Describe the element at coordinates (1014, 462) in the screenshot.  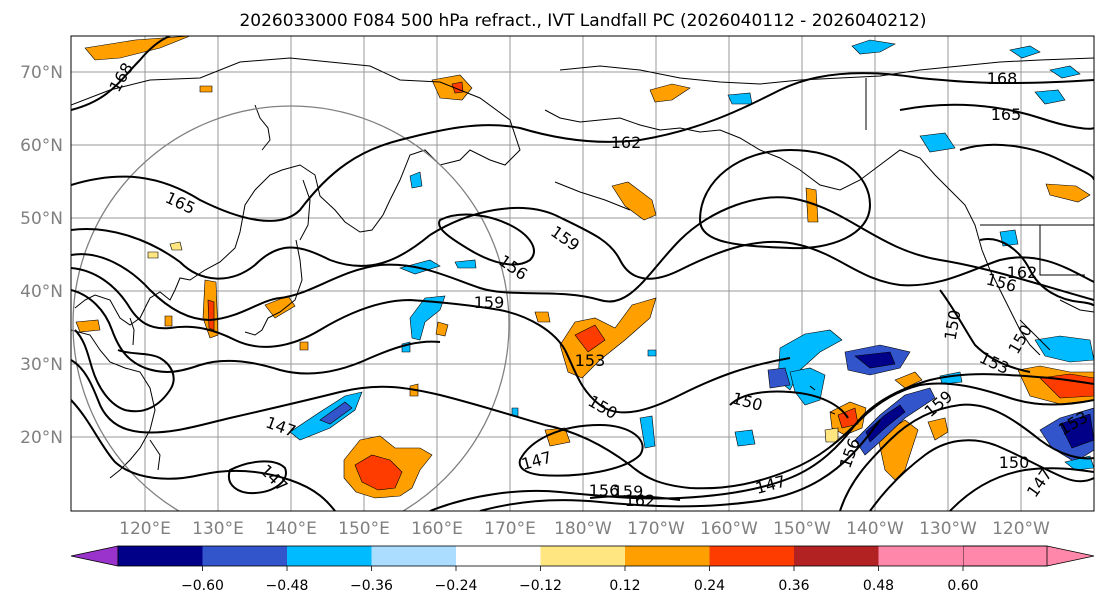
I see `contour-label: 150` at that location.